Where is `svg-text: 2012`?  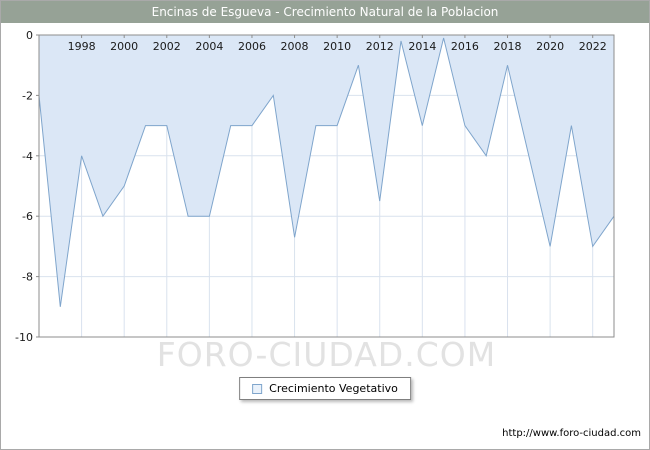 svg-text: 2012 is located at coordinates (380, 46).